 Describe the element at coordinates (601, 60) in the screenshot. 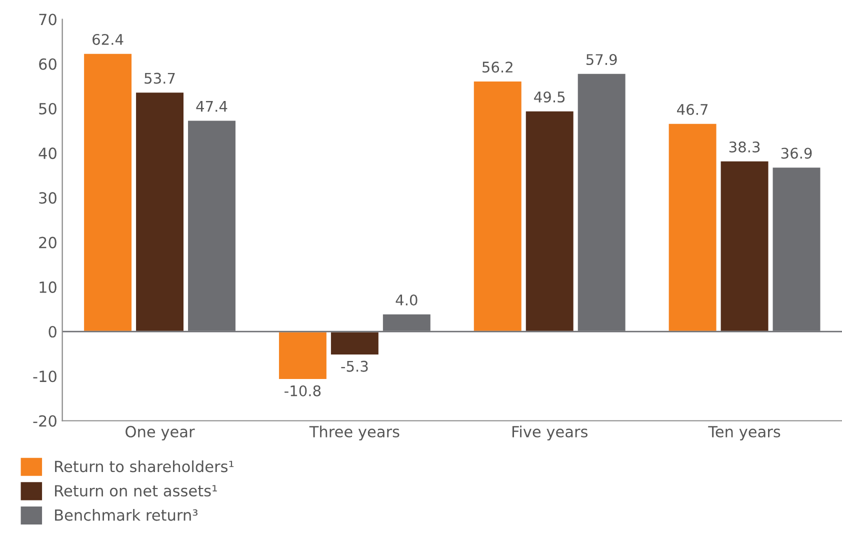

I see `data-label: 57.9` at that location.